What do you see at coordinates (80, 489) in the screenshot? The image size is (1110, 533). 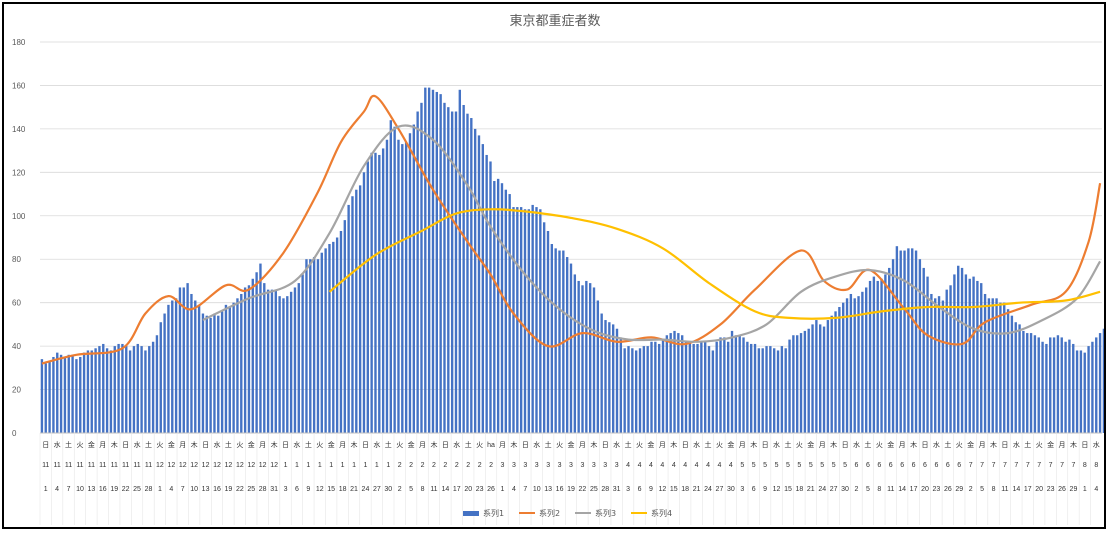 I see `x-tick-day: 10` at bounding box center [80, 489].